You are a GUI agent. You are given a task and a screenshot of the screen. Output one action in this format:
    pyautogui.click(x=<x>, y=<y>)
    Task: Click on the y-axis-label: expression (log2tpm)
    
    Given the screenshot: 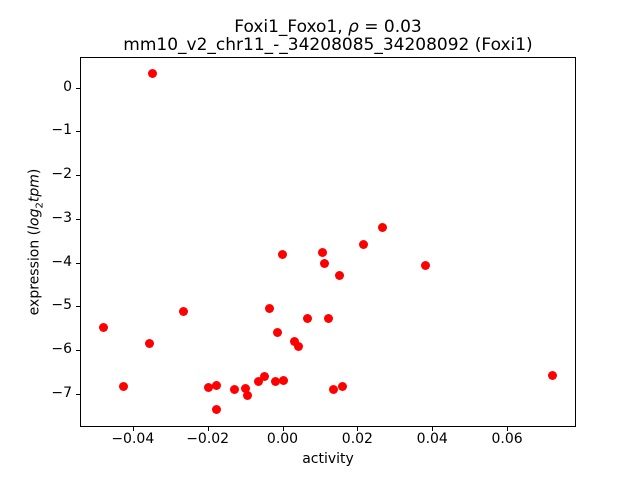 What is the action you would take?
    pyautogui.click(x=36, y=242)
    